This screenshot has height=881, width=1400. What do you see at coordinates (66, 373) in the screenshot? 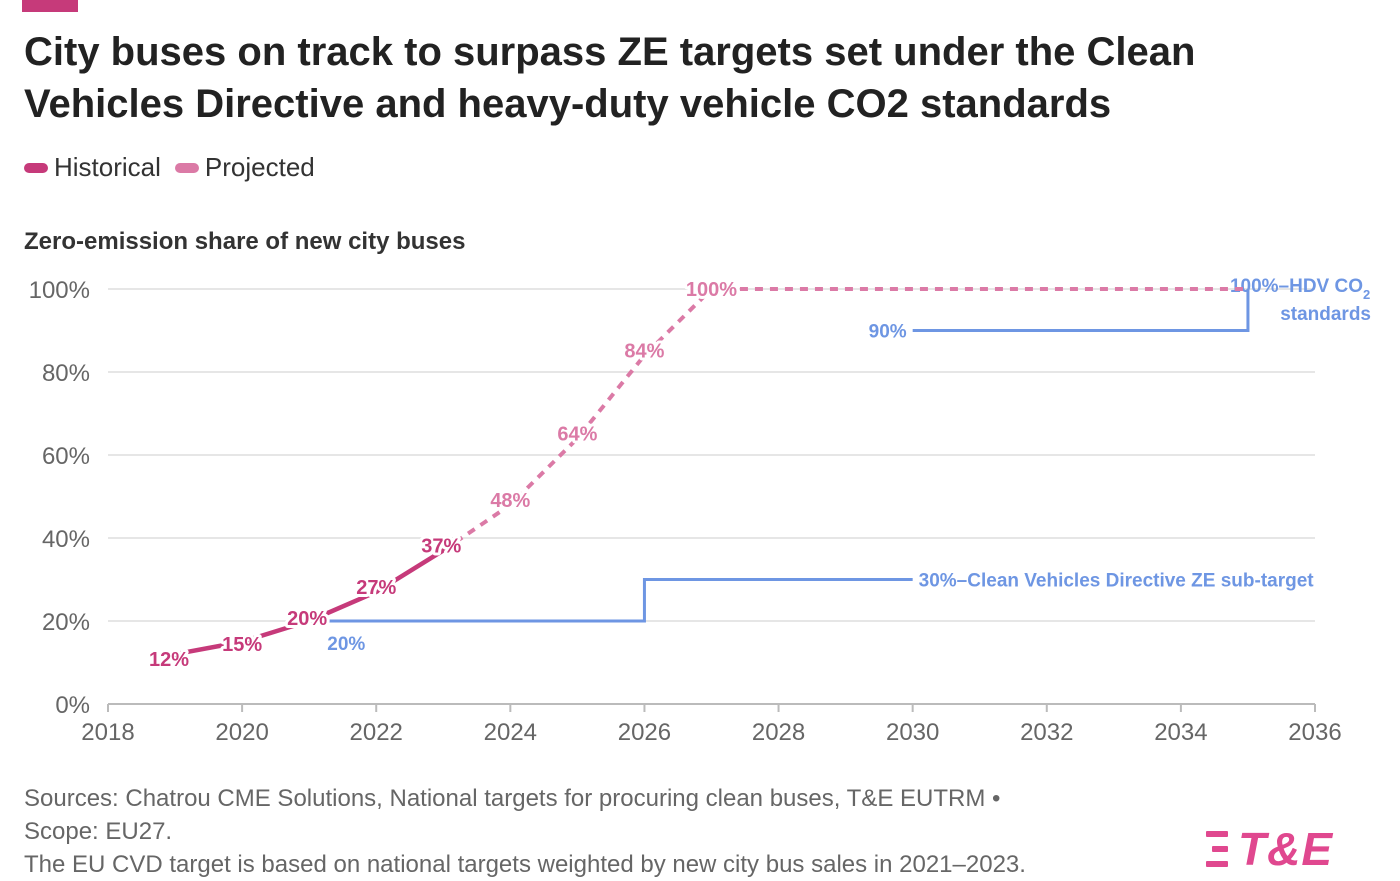
I see `y-tick-label: 80%` at bounding box center [66, 373].